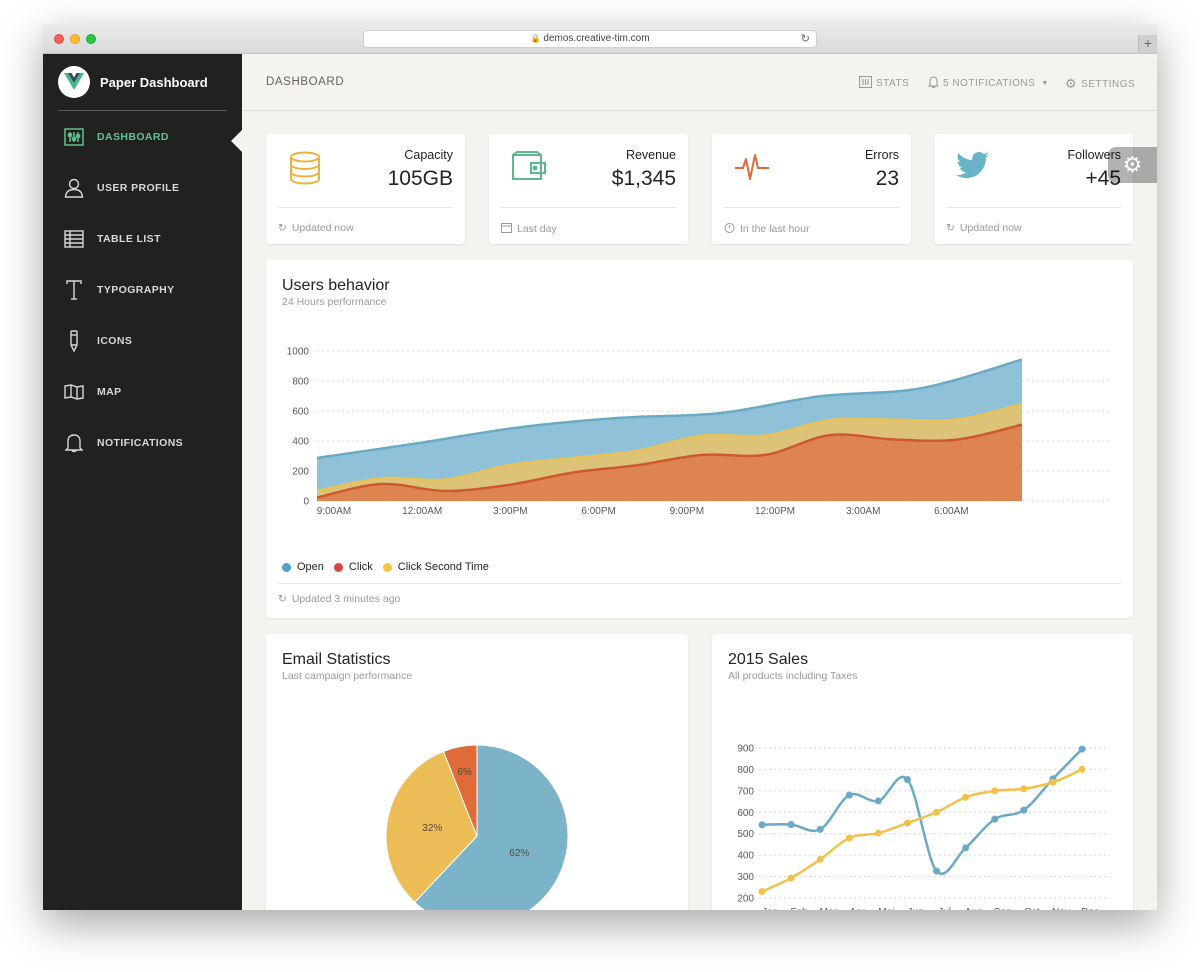 This screenshot has width=1200, height=972. Describe the element at coordinates (142, 341) in the screenshot. I see `sidebar-item-icons: ICONS` at that location.